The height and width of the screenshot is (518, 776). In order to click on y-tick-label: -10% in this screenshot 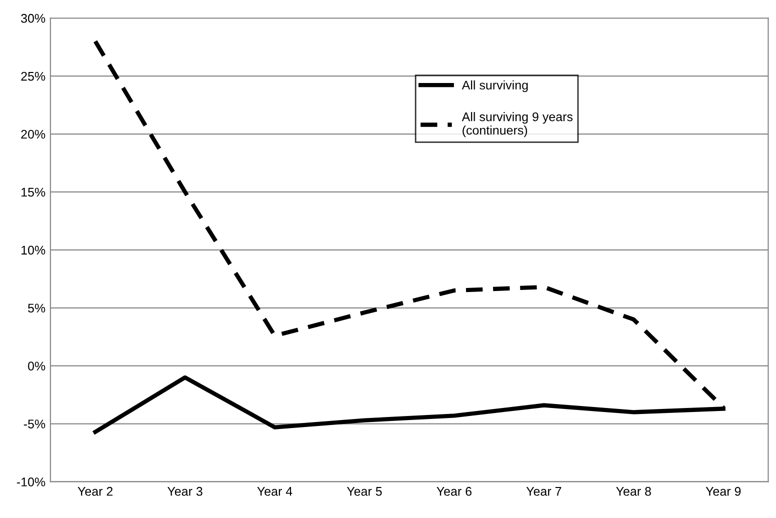, I will do `click(31, 482)`.